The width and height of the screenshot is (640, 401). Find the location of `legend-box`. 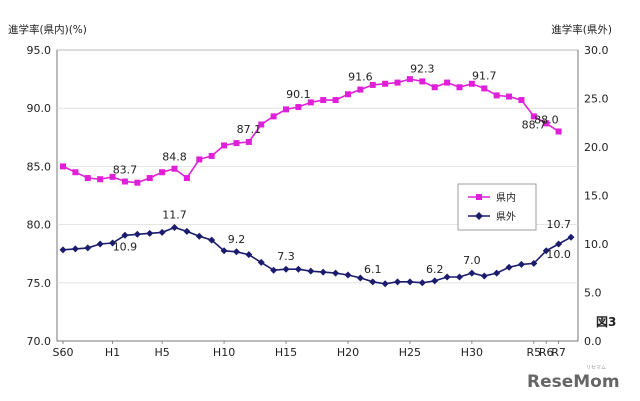

legend-box is located at coordinates (497, 207).